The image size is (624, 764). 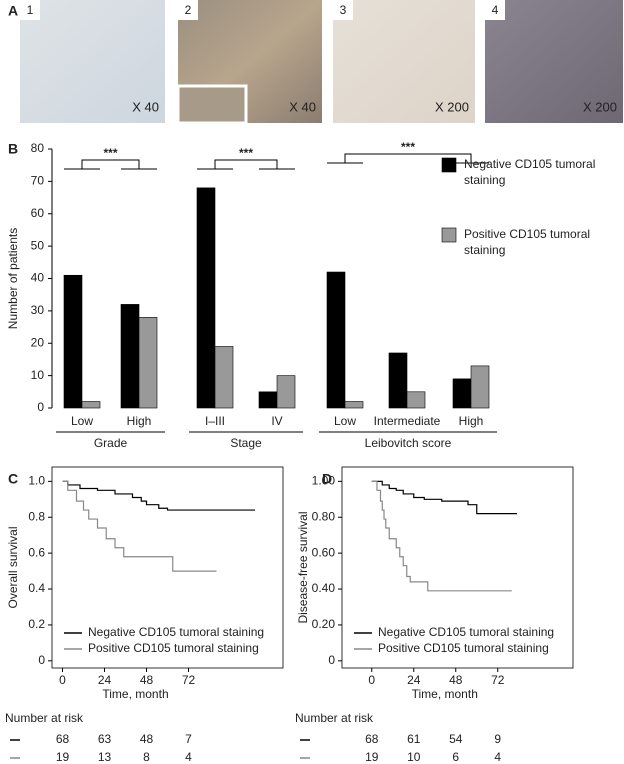 What do you see at coordinates (455, 757) in the screenshot?
I see `risk-count: 6` at bounding box center [455, 757].